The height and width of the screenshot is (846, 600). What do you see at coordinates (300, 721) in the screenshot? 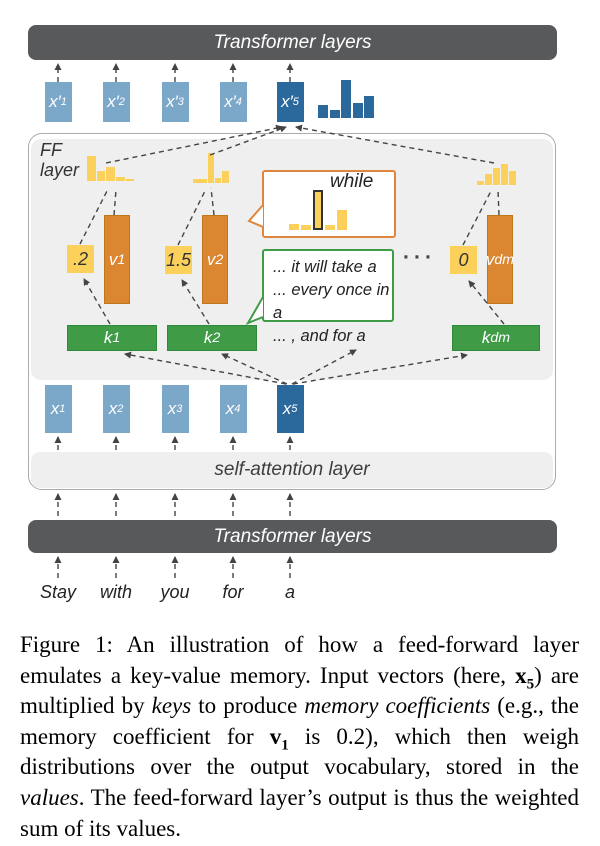
I see `caption-segment: (e.g., the memory coefficient for` at bounding box center [300, 721].